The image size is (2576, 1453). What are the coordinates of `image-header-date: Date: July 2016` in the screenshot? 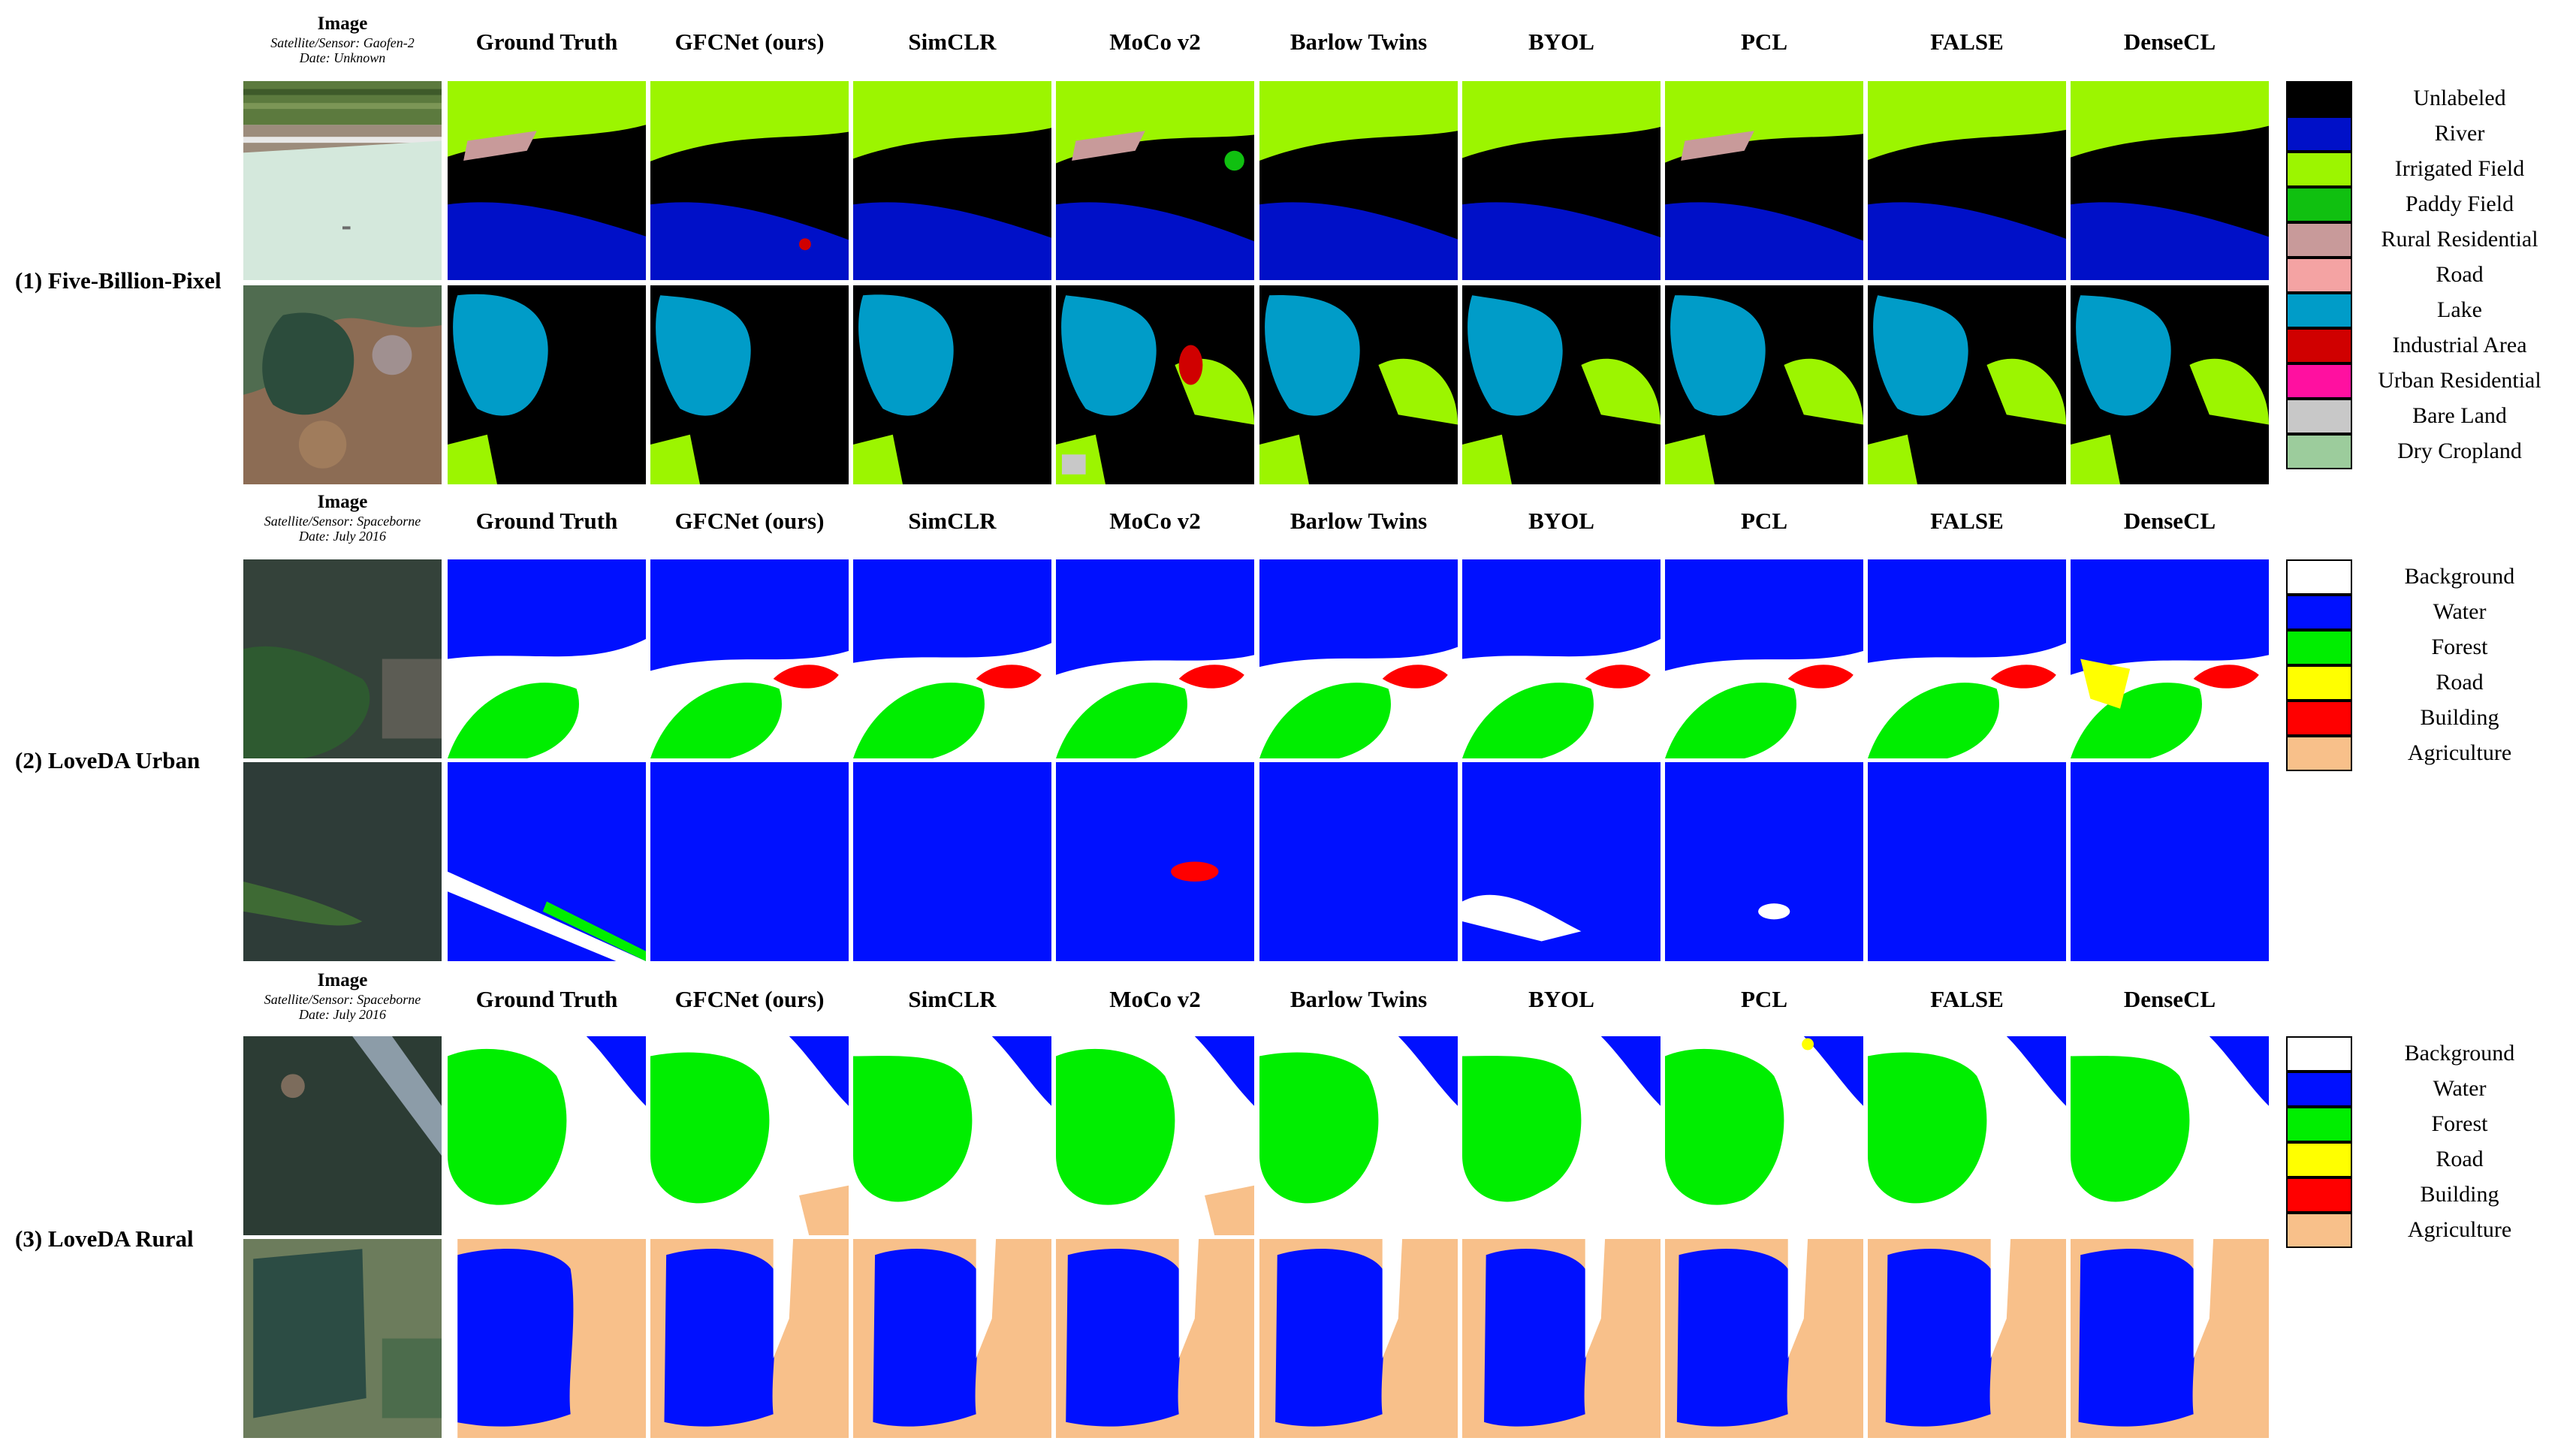 It's located at (342, 536).